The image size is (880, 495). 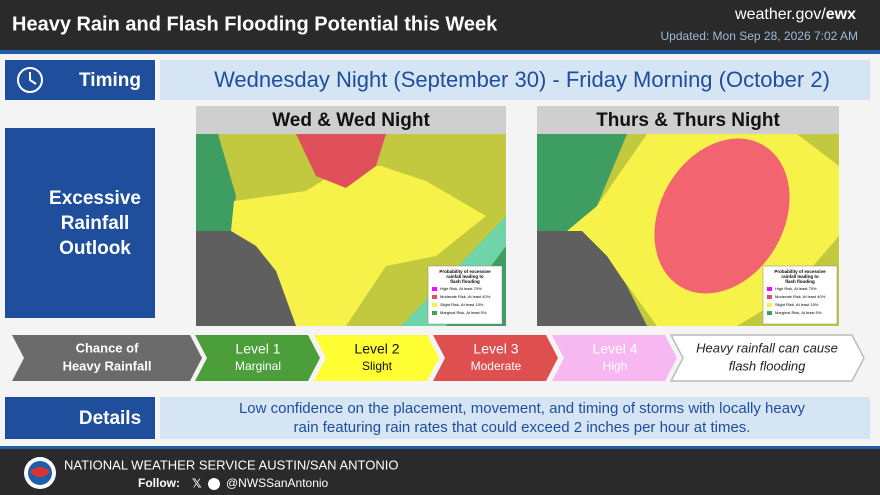 I want to click on footer-follow: Follow:, so click(x=159, y=483).